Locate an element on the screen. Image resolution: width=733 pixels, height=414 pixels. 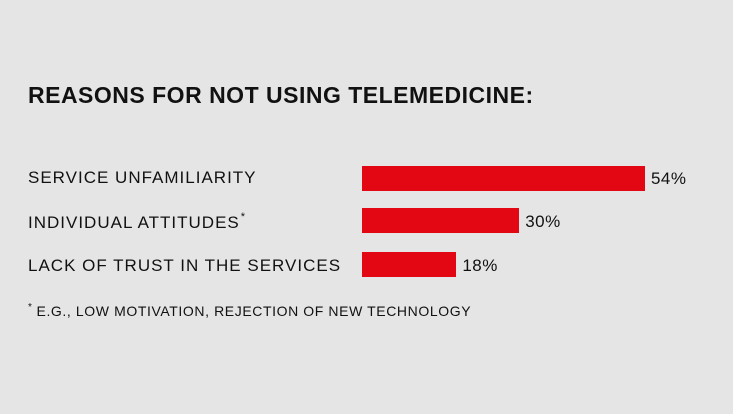
category-label-lack-of-trust: LACK OF TRUST IN THE SERVICES is located at coordinates (184, 266).